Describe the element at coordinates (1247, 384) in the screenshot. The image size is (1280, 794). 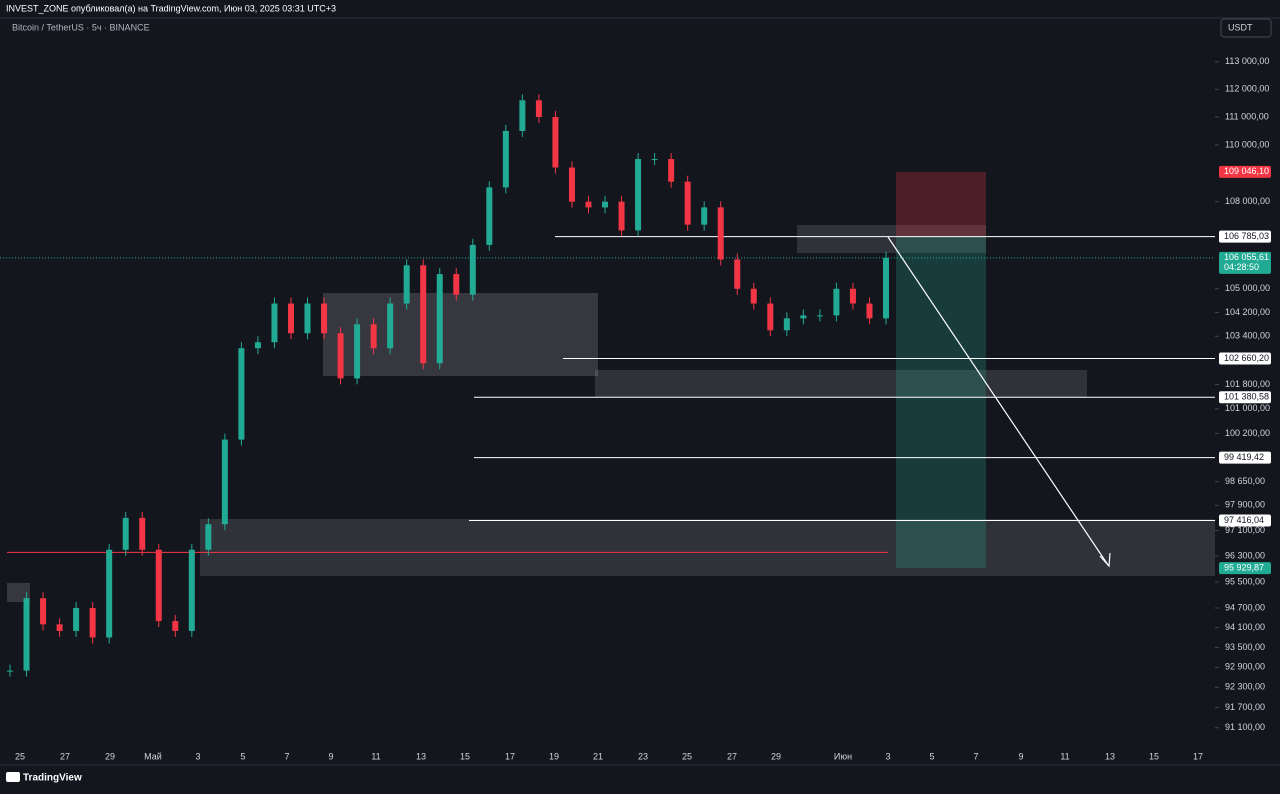
I see `y-tick-label: 101 800,00` at that location.